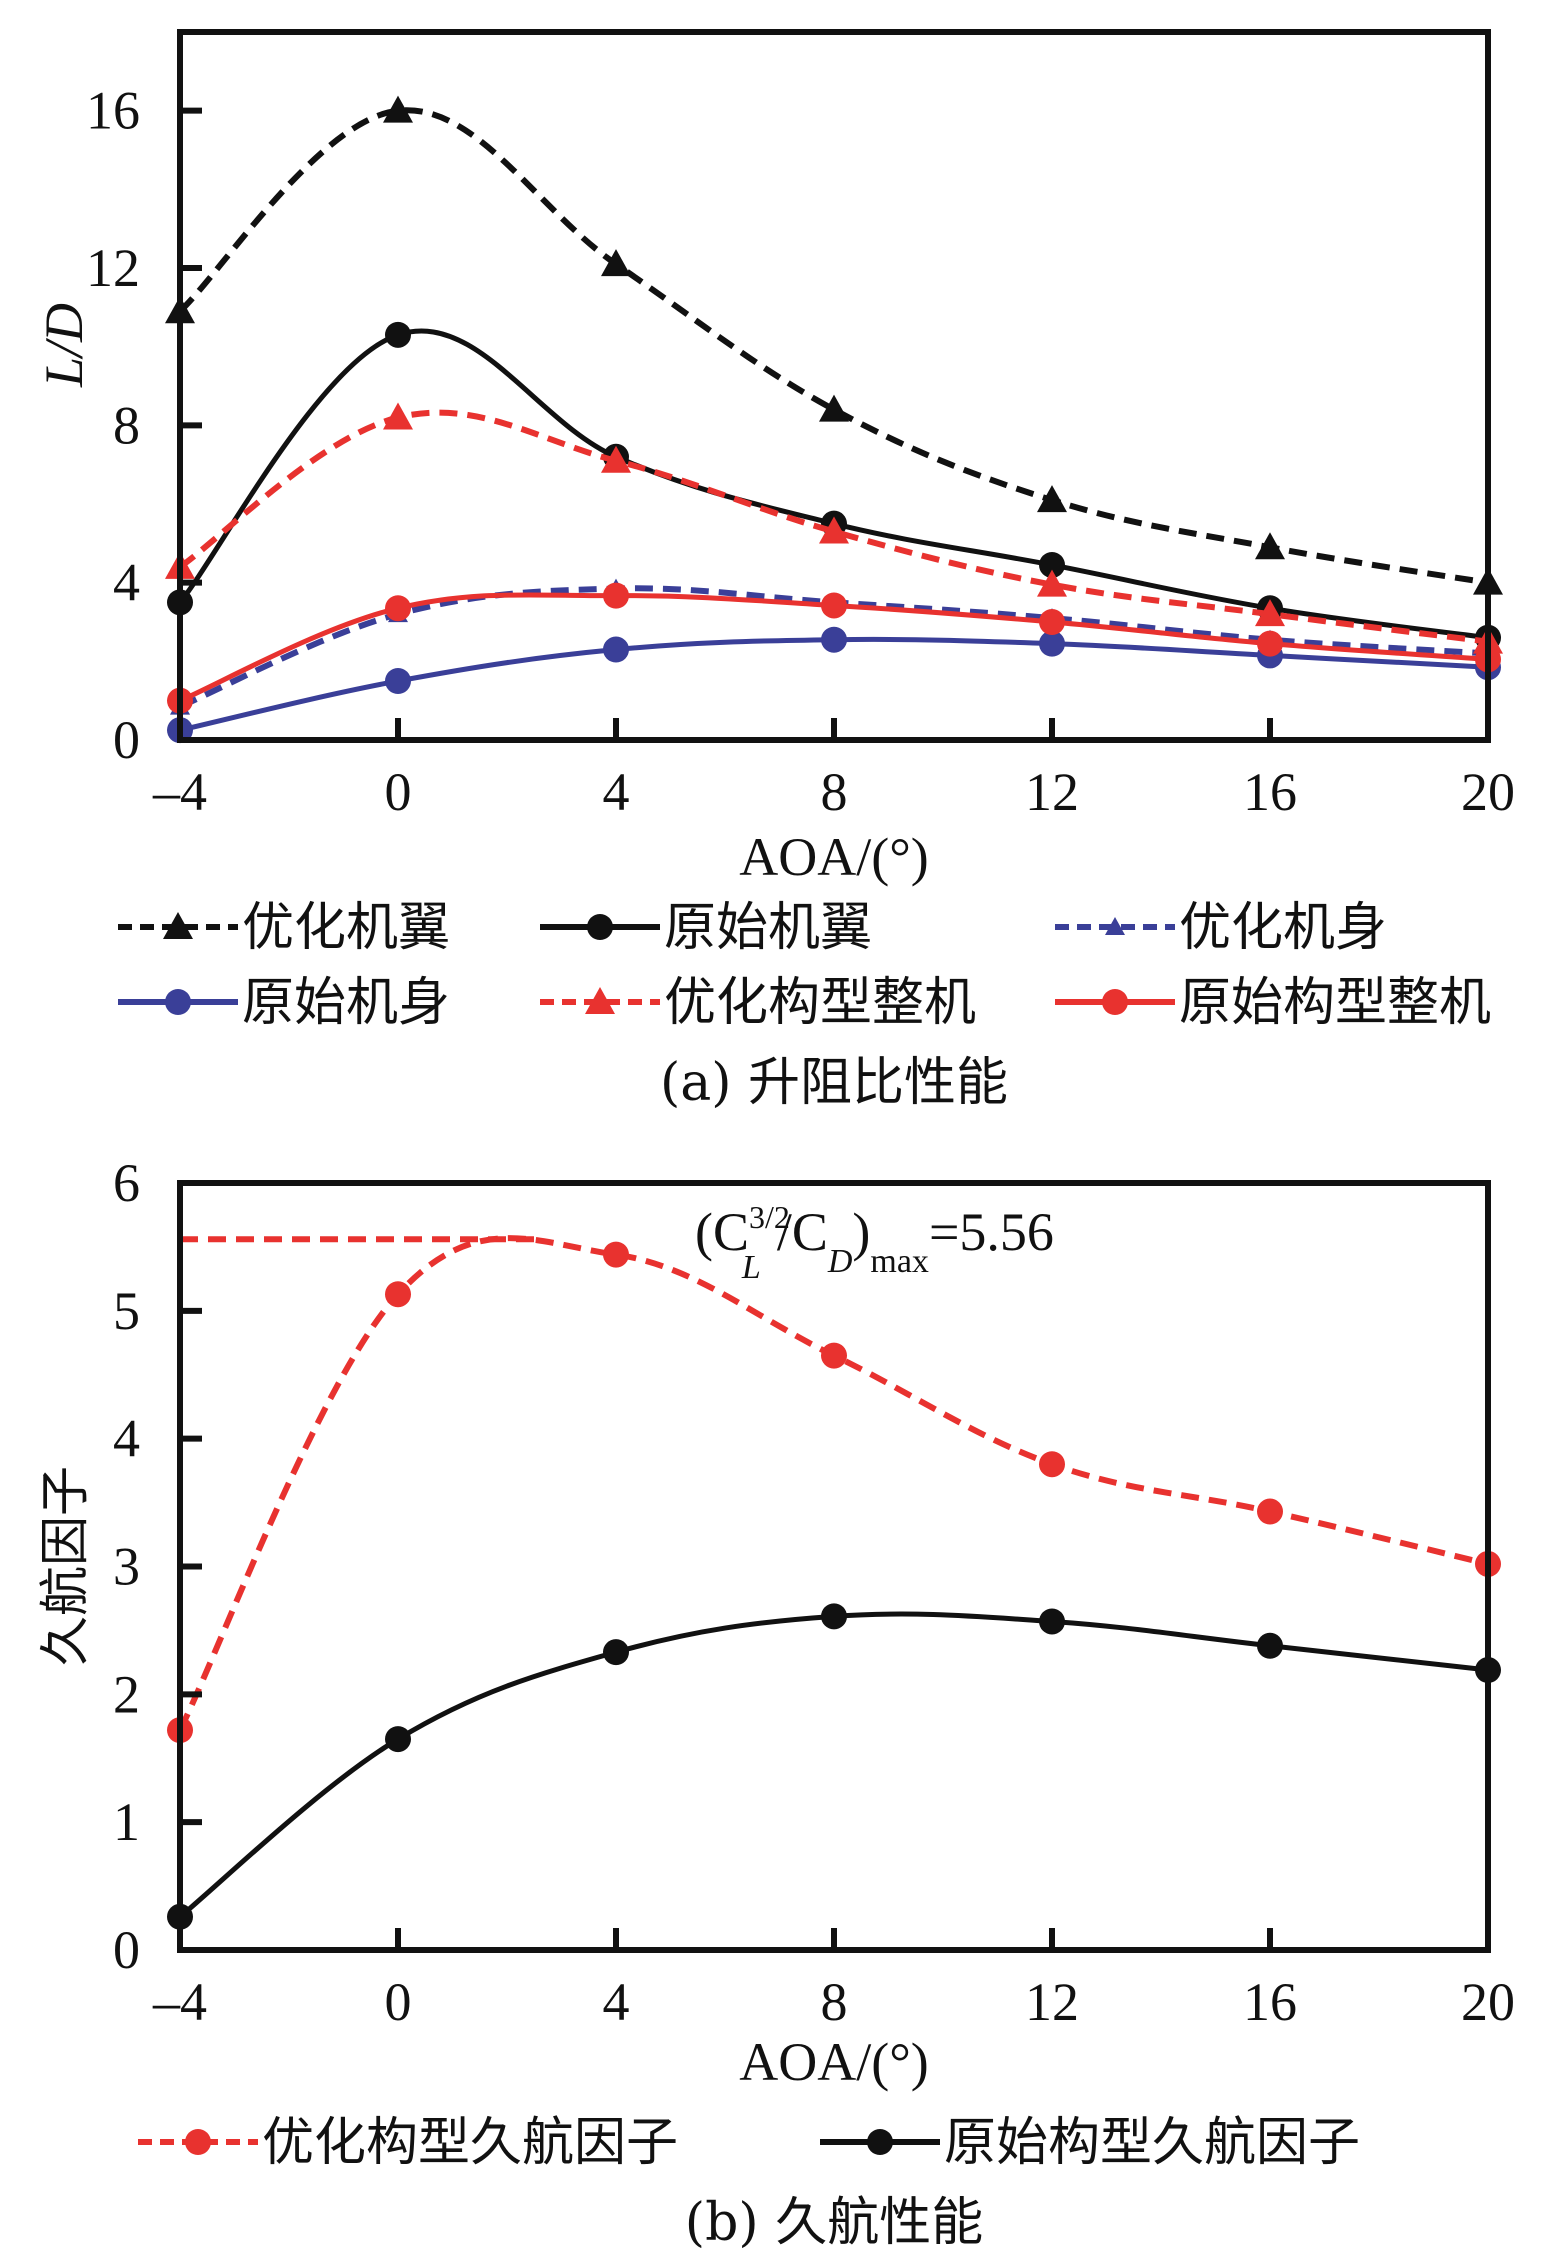 This screenshot has width=1568, height=2260. What do you see at coordinates (1488, 2002) in the screenshot?
I see `x-tick-label: 20` at bounding box center [1488, 2002].